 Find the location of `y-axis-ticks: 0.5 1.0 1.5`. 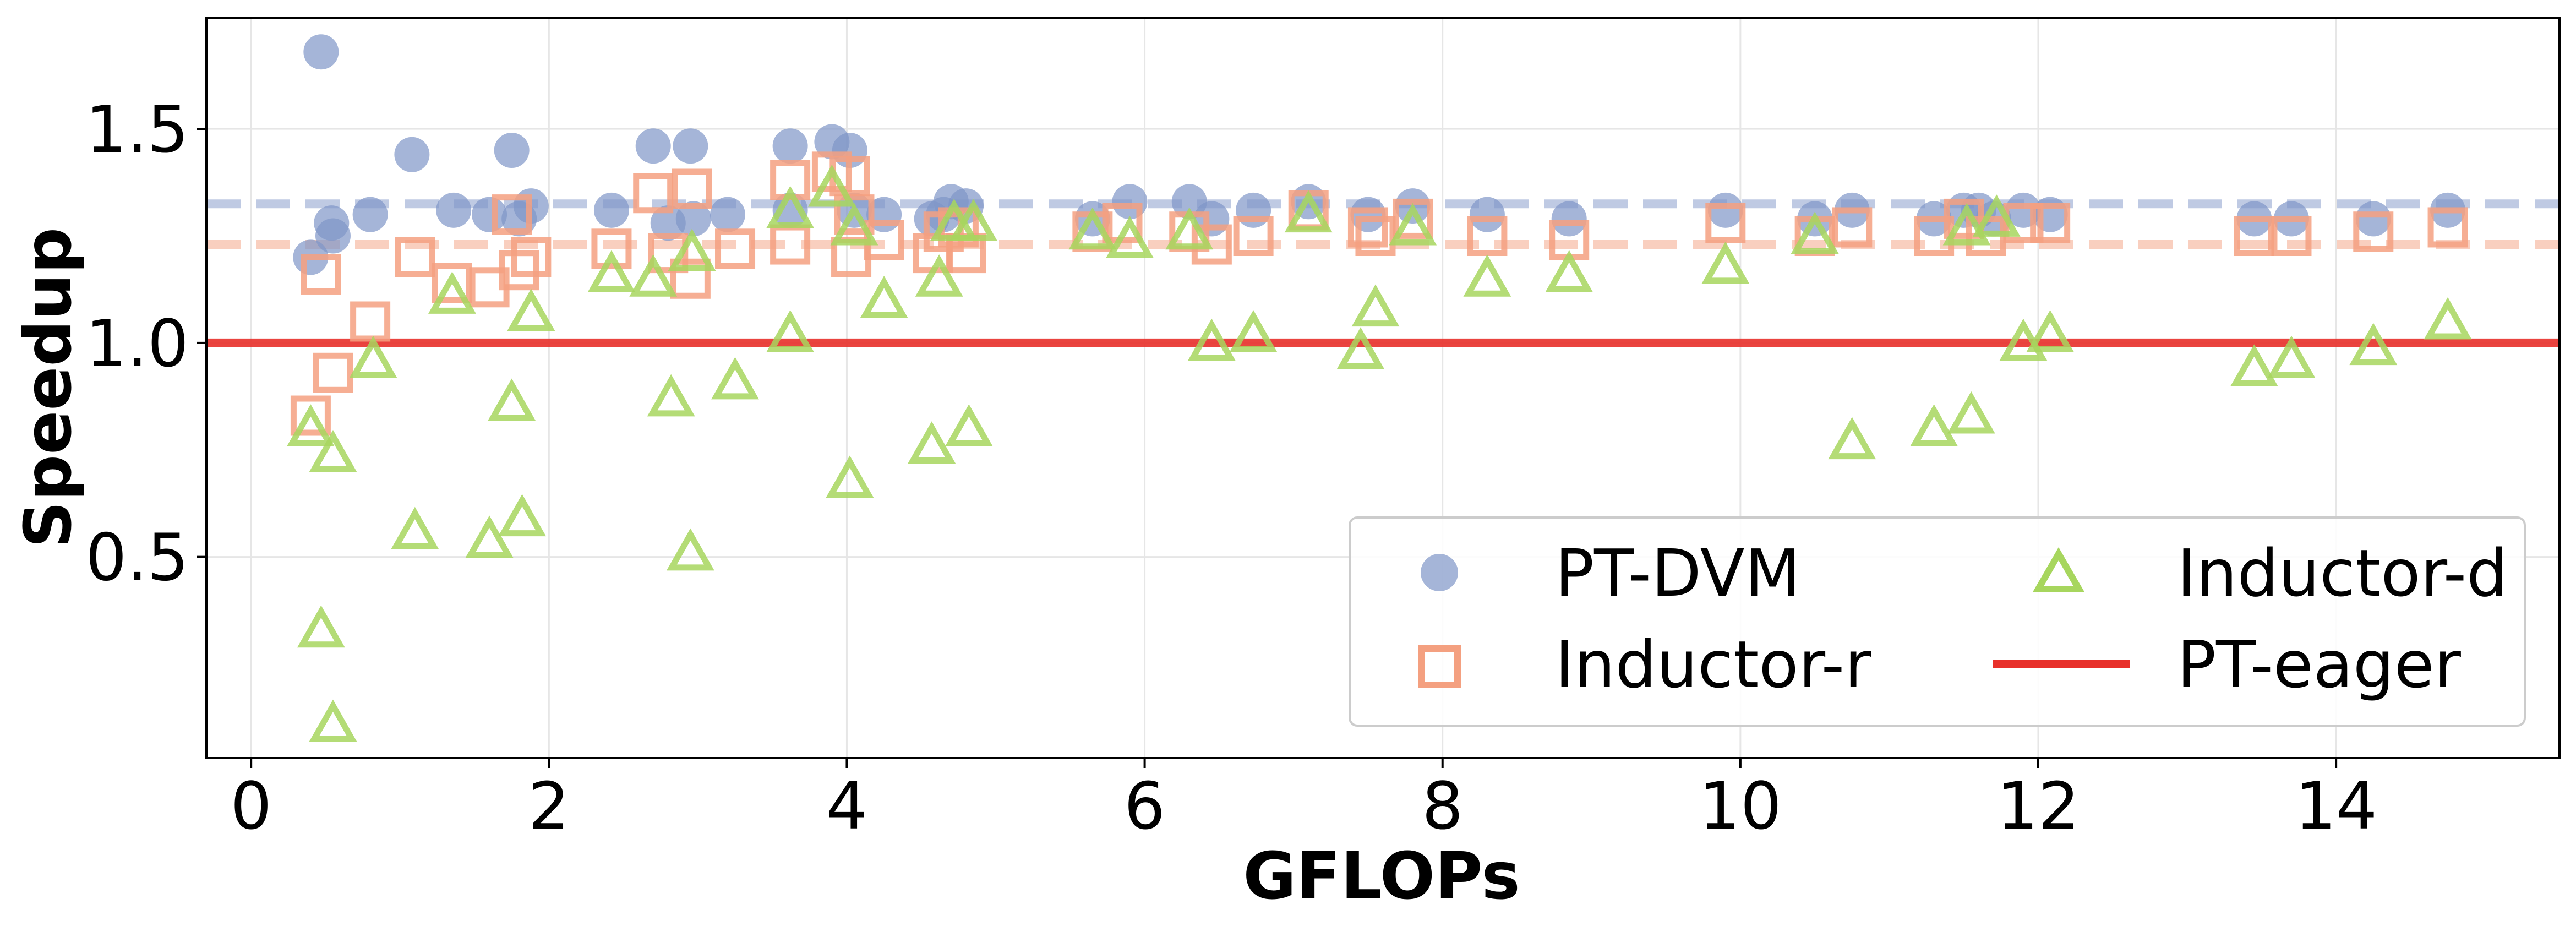

y-axis-ticks: 0.5 1.0 1.5 is located at coordinates (146, 343).